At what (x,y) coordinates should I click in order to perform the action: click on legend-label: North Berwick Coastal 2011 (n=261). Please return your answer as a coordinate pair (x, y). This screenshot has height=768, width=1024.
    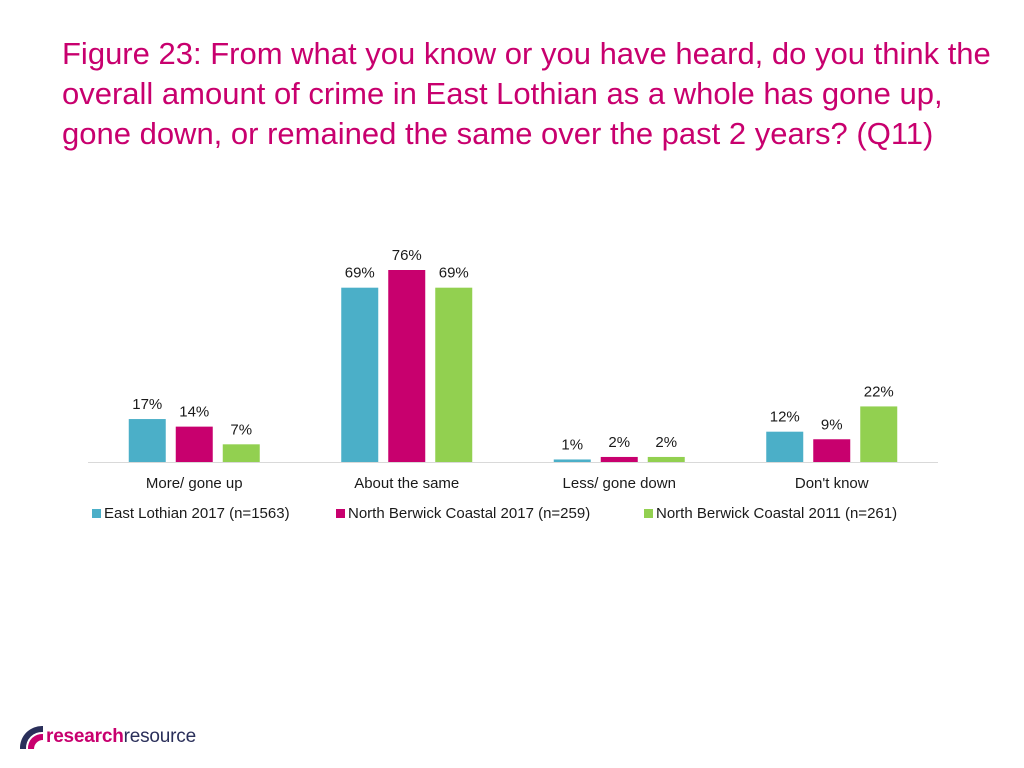
    Looking at the image, I should click on (776, 513).